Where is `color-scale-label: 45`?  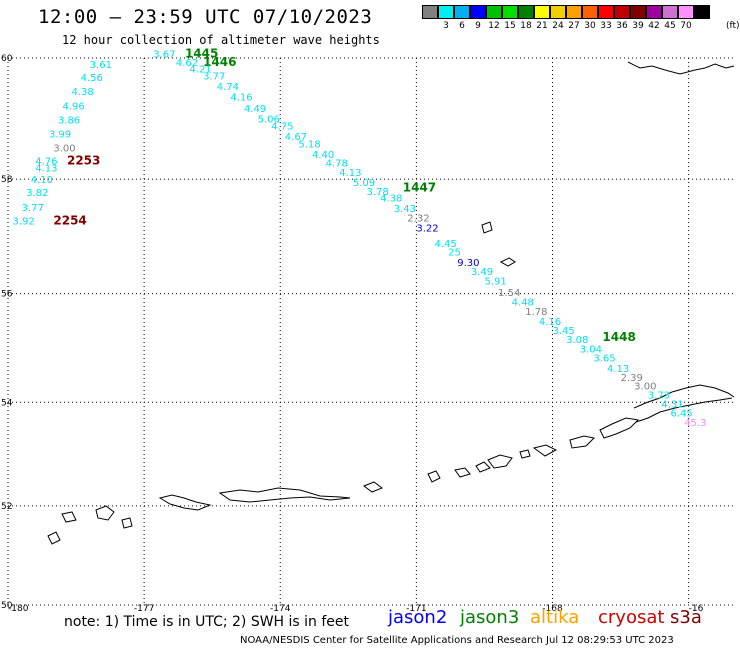
color-scale-label: 45 is located at coordinates (670, 26).